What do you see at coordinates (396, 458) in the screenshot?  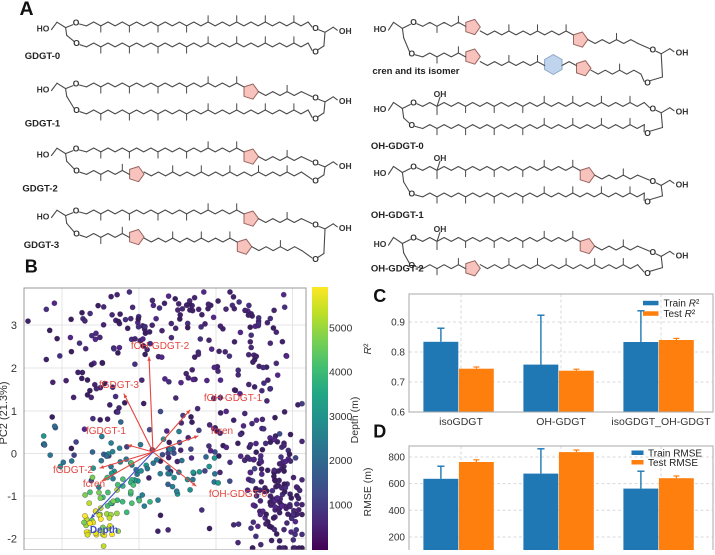 I see `svg-text: 800` at bounding box center [396, 458].